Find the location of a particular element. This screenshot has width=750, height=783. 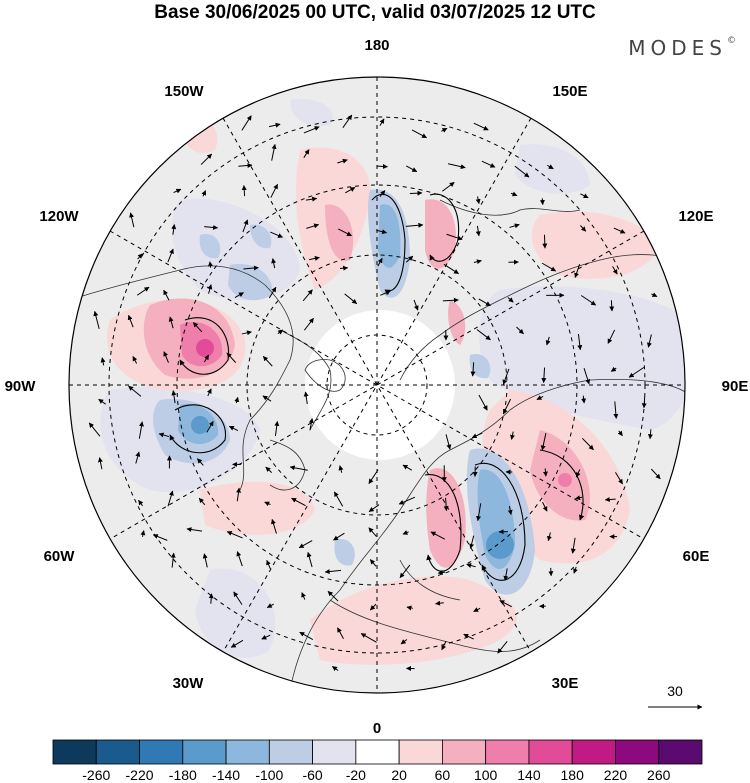

colorbar-tick-label: 220 is located at coordinates (616, 775).